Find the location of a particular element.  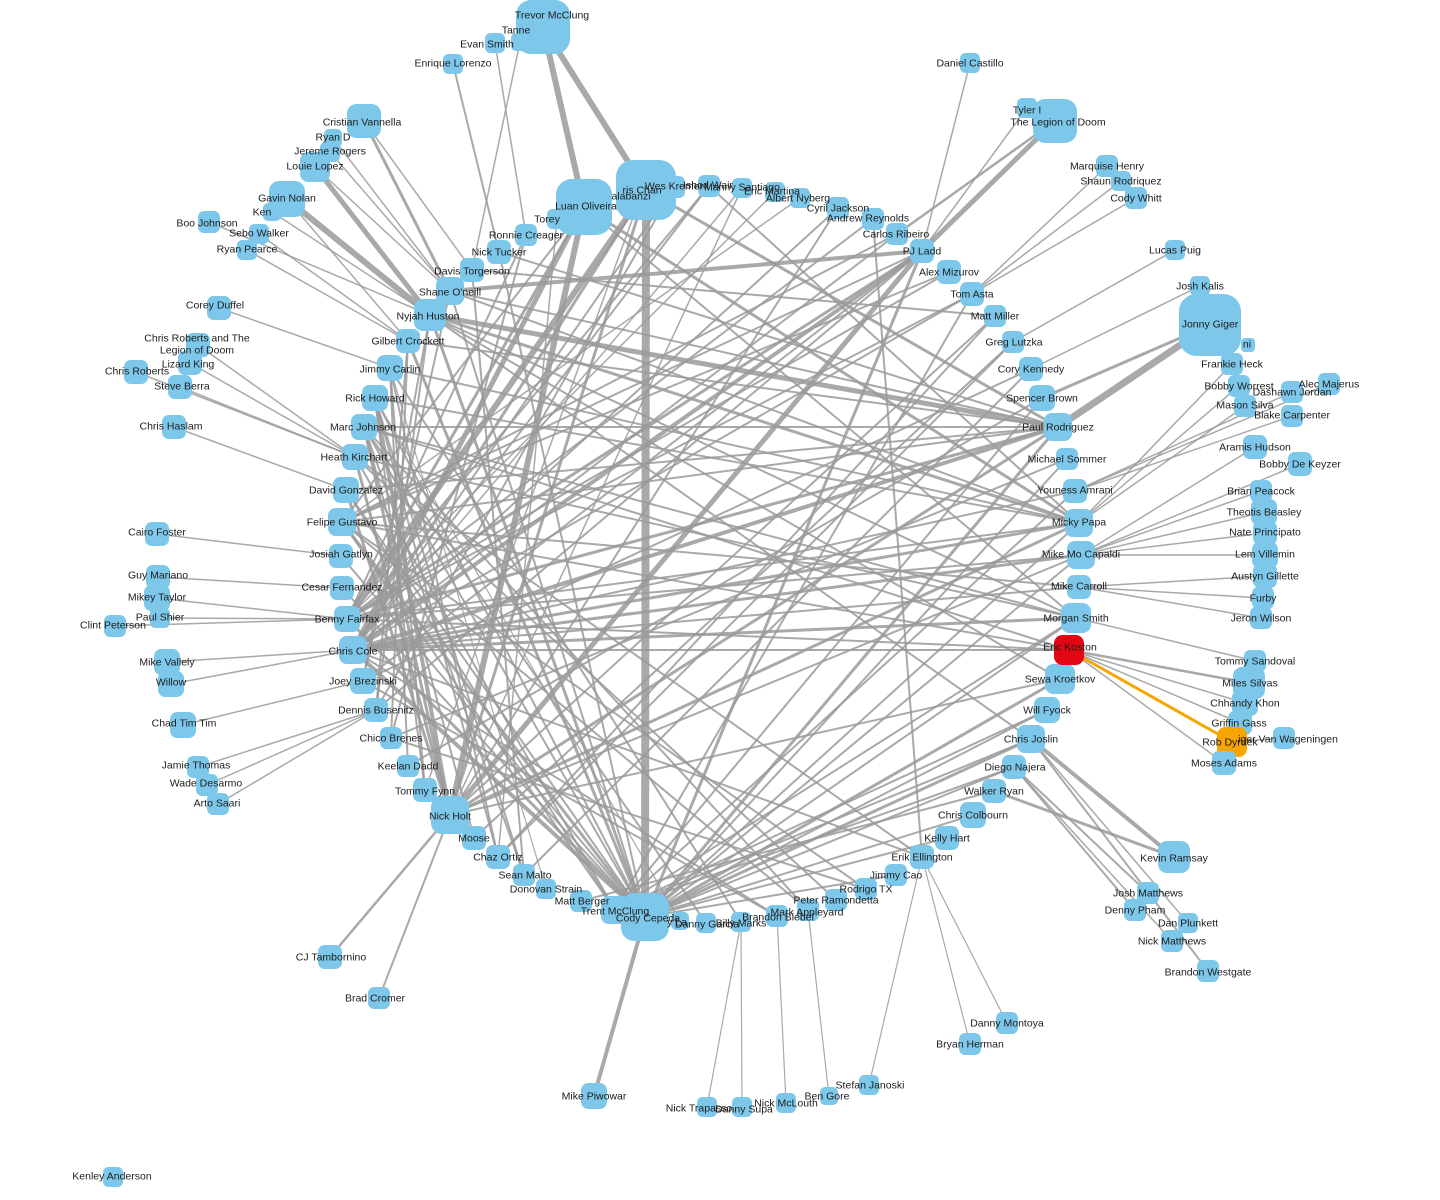

graph-node-felipe-gustavo is located at coordinates (342, 522).